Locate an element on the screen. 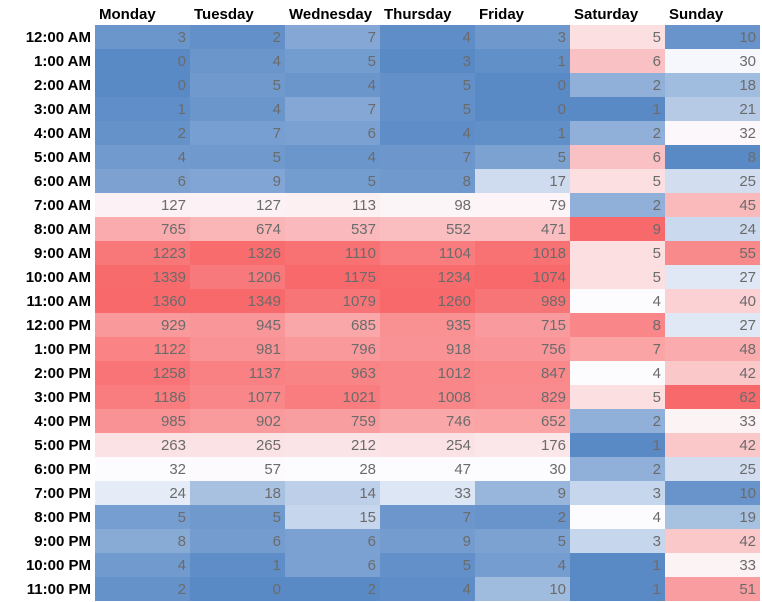 The width and height of the screenshot is (762, 602). row-label: 1:00 AM is located at coordinates (62, 61).